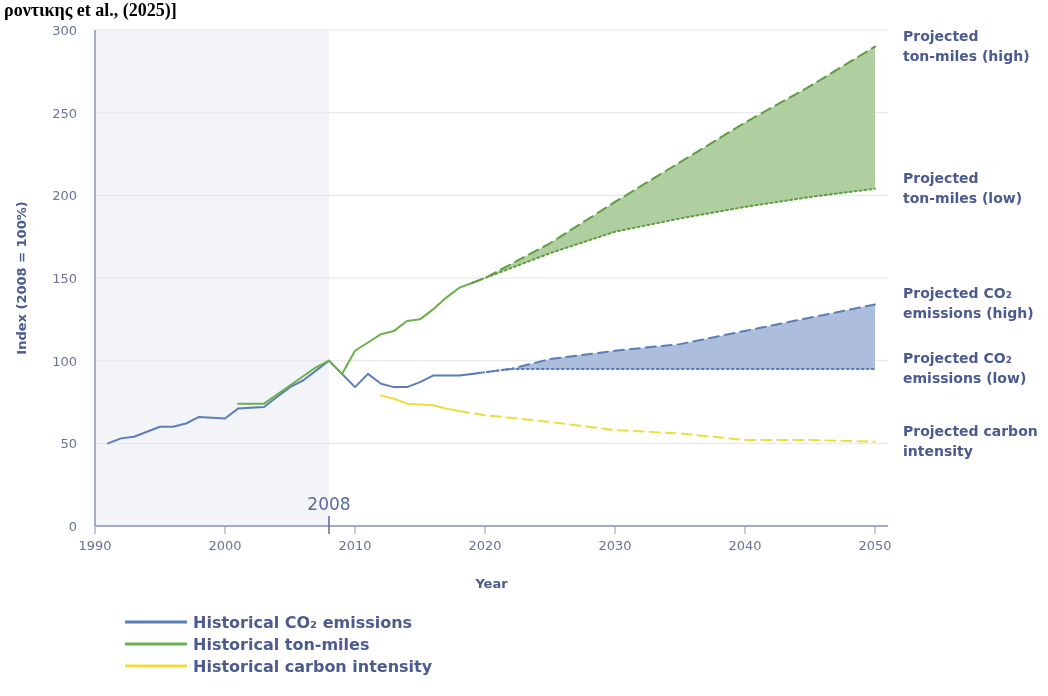 This screenshot has width=1048, height=696. I want to click on ref-line-label: 2008, so click(329, 504).